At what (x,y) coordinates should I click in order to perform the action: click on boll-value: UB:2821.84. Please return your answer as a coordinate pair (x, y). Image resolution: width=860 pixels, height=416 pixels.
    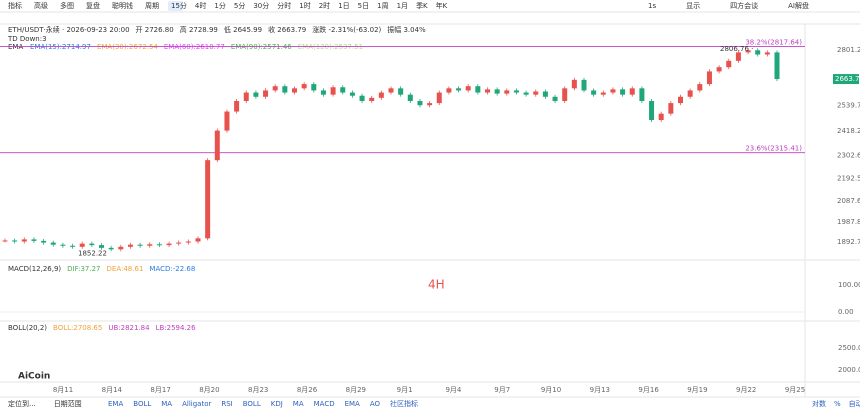
    Looking at the image, I should click on (129, 328).